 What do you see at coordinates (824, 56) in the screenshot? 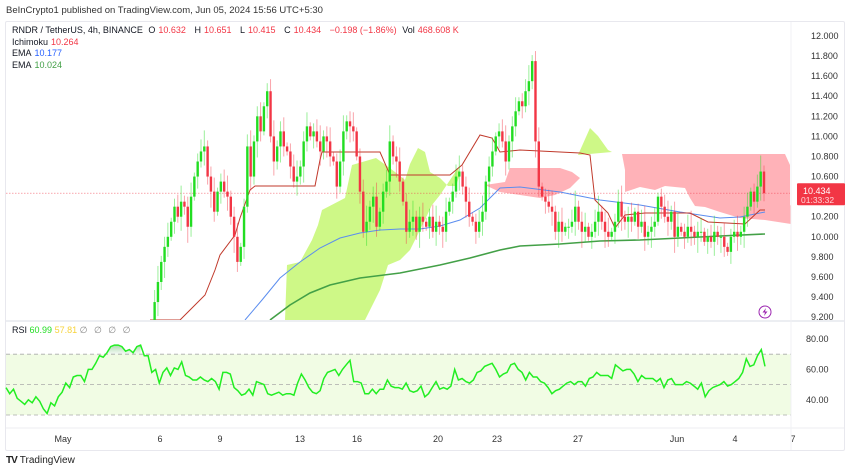
I see `price-axis-label: 11.800` at bounding box center [824, 56].